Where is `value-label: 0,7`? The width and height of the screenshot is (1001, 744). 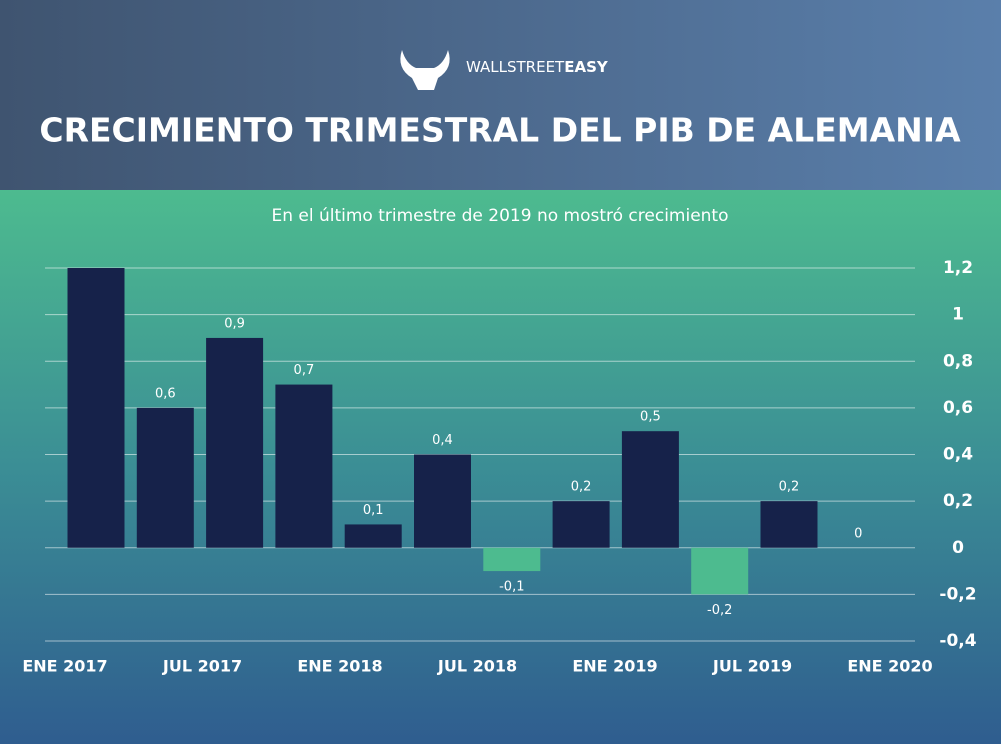 value-label: 0,7 is located at coordinates (304, 370).